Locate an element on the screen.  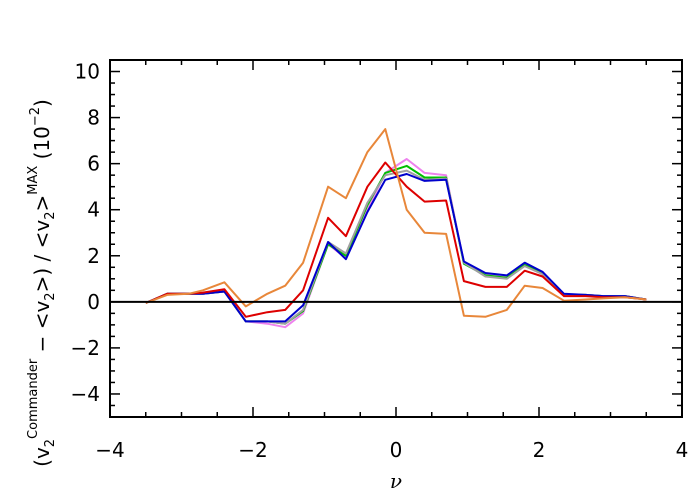
x-axis-label: ν is located at coordinates (396, 481).